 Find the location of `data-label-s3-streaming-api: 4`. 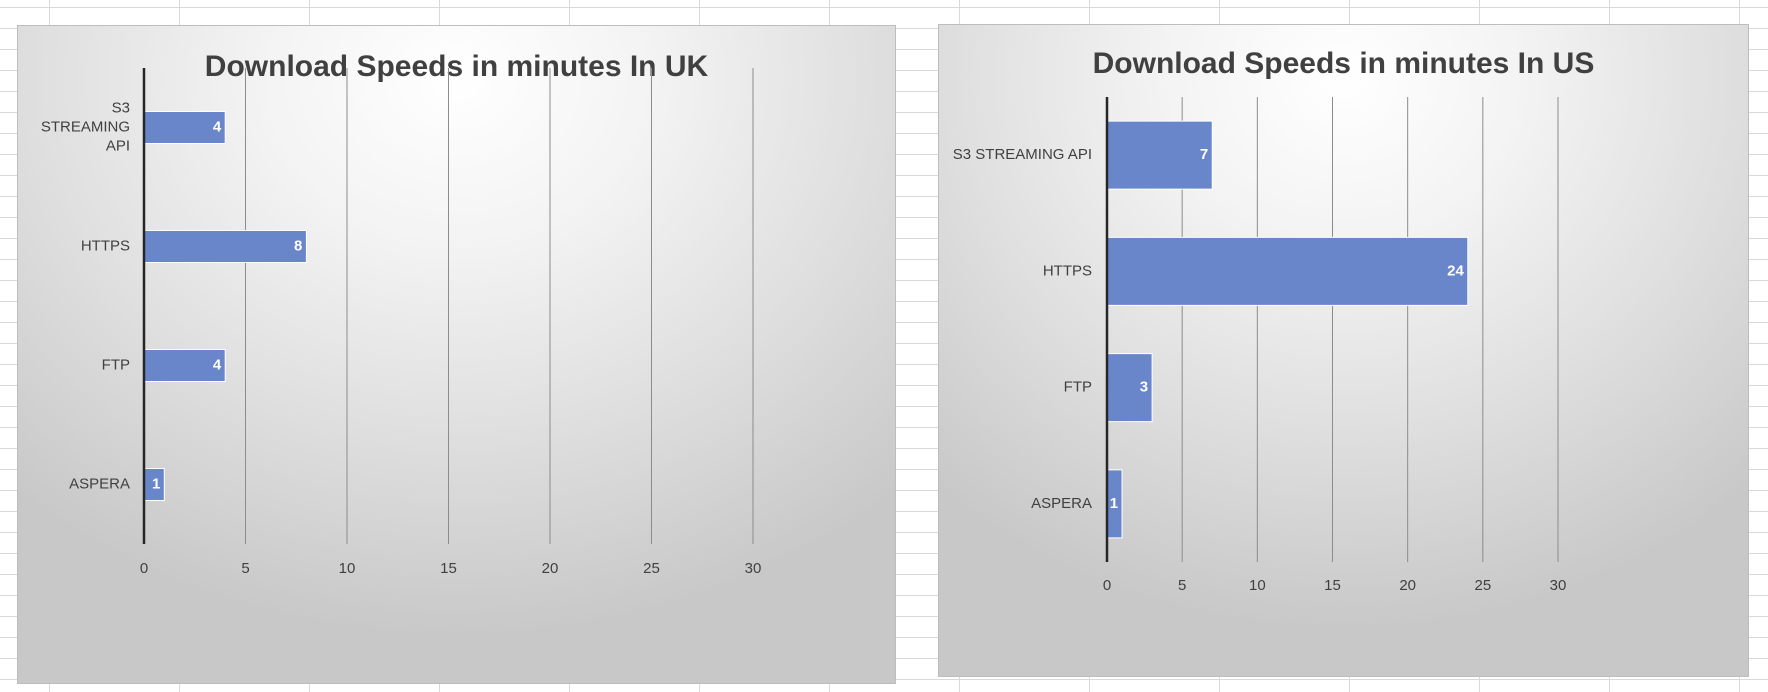

data-label-s3-streaming-api: 4 is located at coordinates (217, 126).